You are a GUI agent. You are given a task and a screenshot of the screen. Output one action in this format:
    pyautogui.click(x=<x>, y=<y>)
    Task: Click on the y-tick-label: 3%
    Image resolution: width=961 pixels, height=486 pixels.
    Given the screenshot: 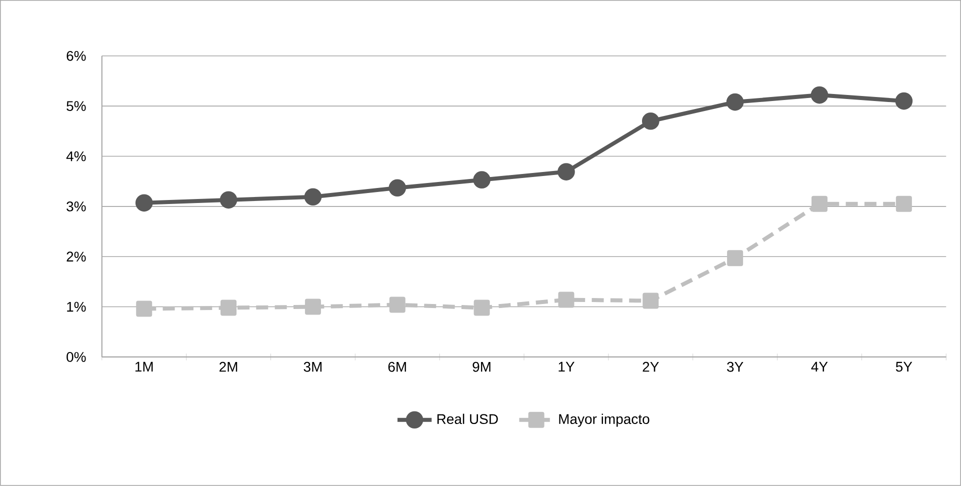 What is the action you would take?
    pyautogui.click(x=76, y=207)
    